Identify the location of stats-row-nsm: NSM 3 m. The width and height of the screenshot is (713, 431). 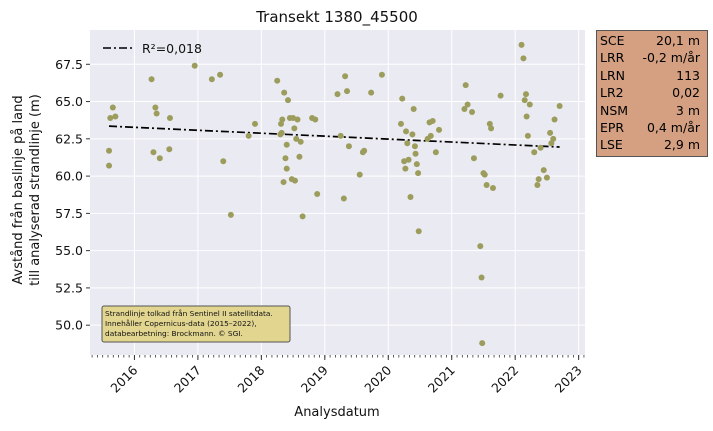
(652, 110).